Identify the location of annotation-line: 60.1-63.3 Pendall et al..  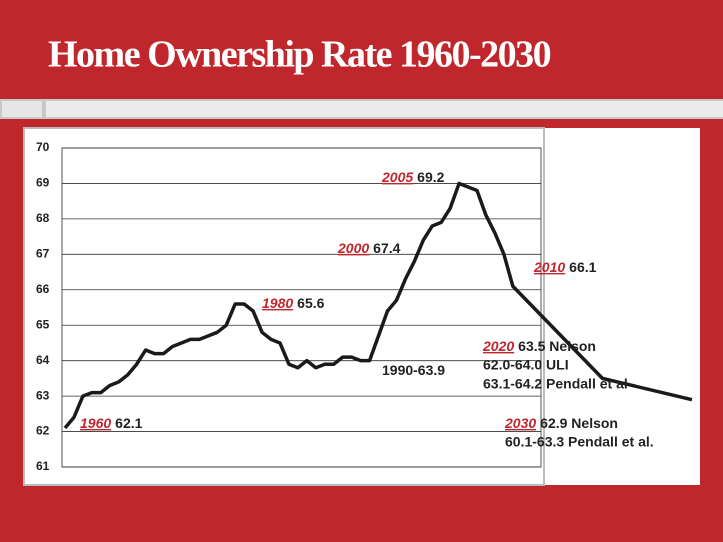
(579, 442).